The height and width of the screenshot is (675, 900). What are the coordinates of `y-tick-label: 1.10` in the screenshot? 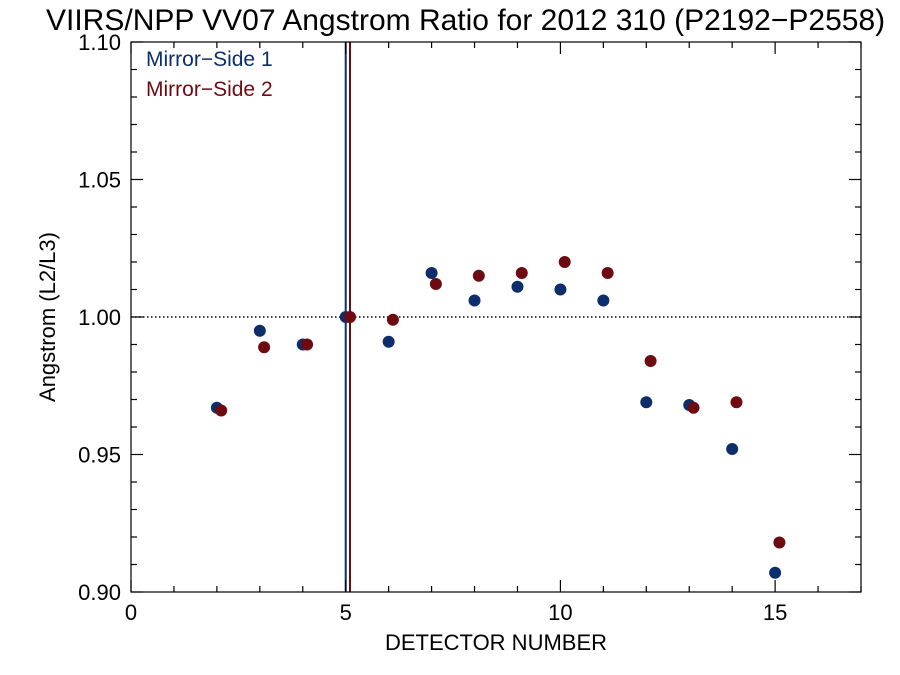 It's located at (99, 42).